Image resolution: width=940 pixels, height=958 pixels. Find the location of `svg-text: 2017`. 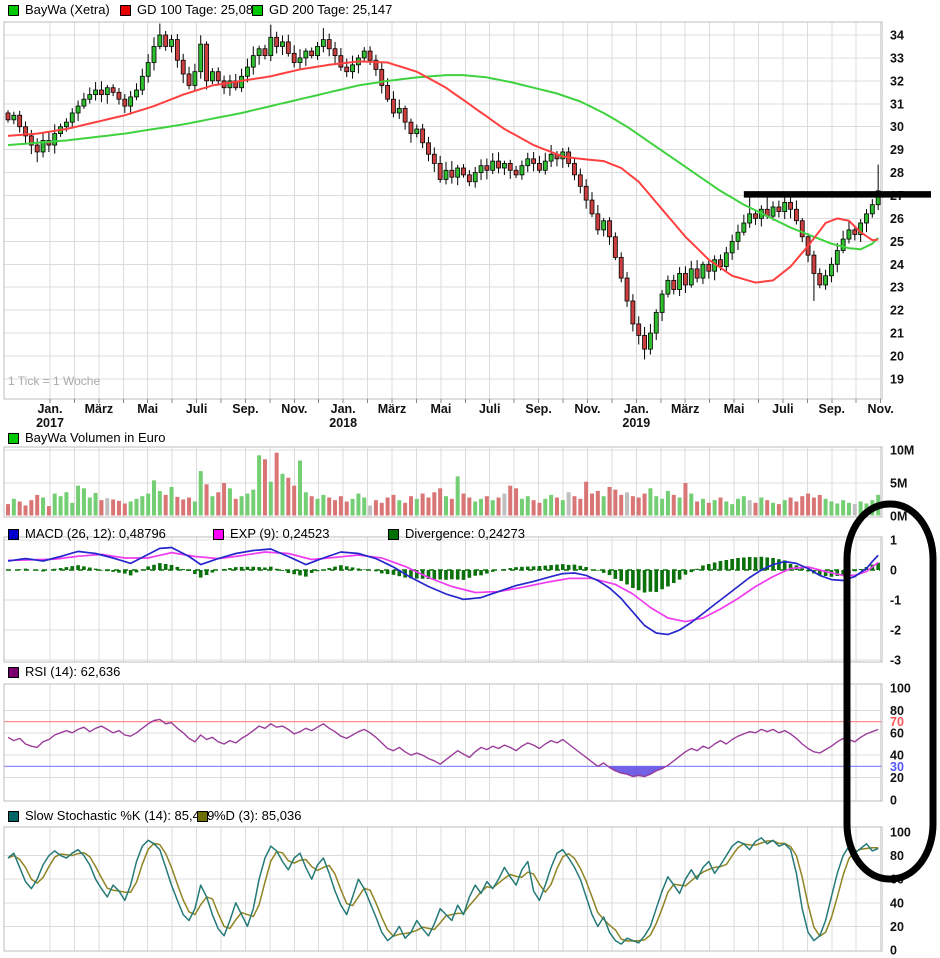

svg-text: 2017 is located at coordinates (50, 423).